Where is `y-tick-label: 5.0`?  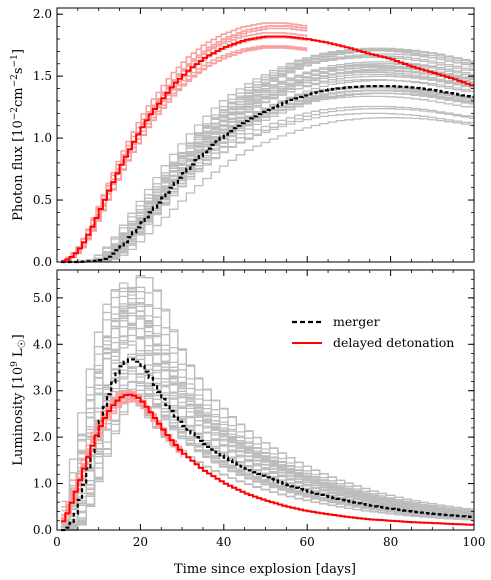
y-tick-label: 5.0 is located at coordinates (42, 298).